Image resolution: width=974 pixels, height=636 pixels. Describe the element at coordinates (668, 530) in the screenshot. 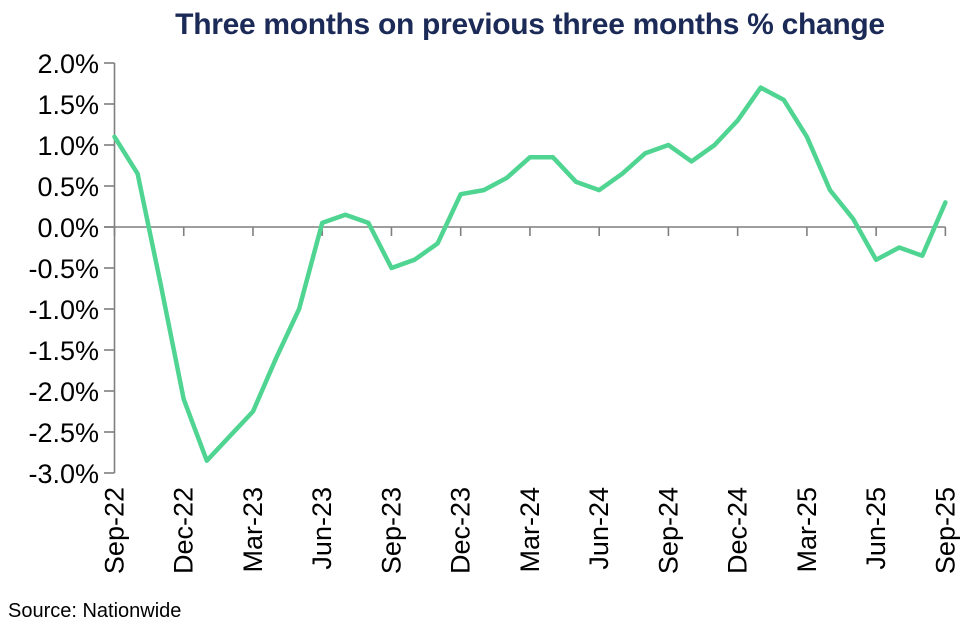

I see `x-tick-label: Sep-24` at that location.